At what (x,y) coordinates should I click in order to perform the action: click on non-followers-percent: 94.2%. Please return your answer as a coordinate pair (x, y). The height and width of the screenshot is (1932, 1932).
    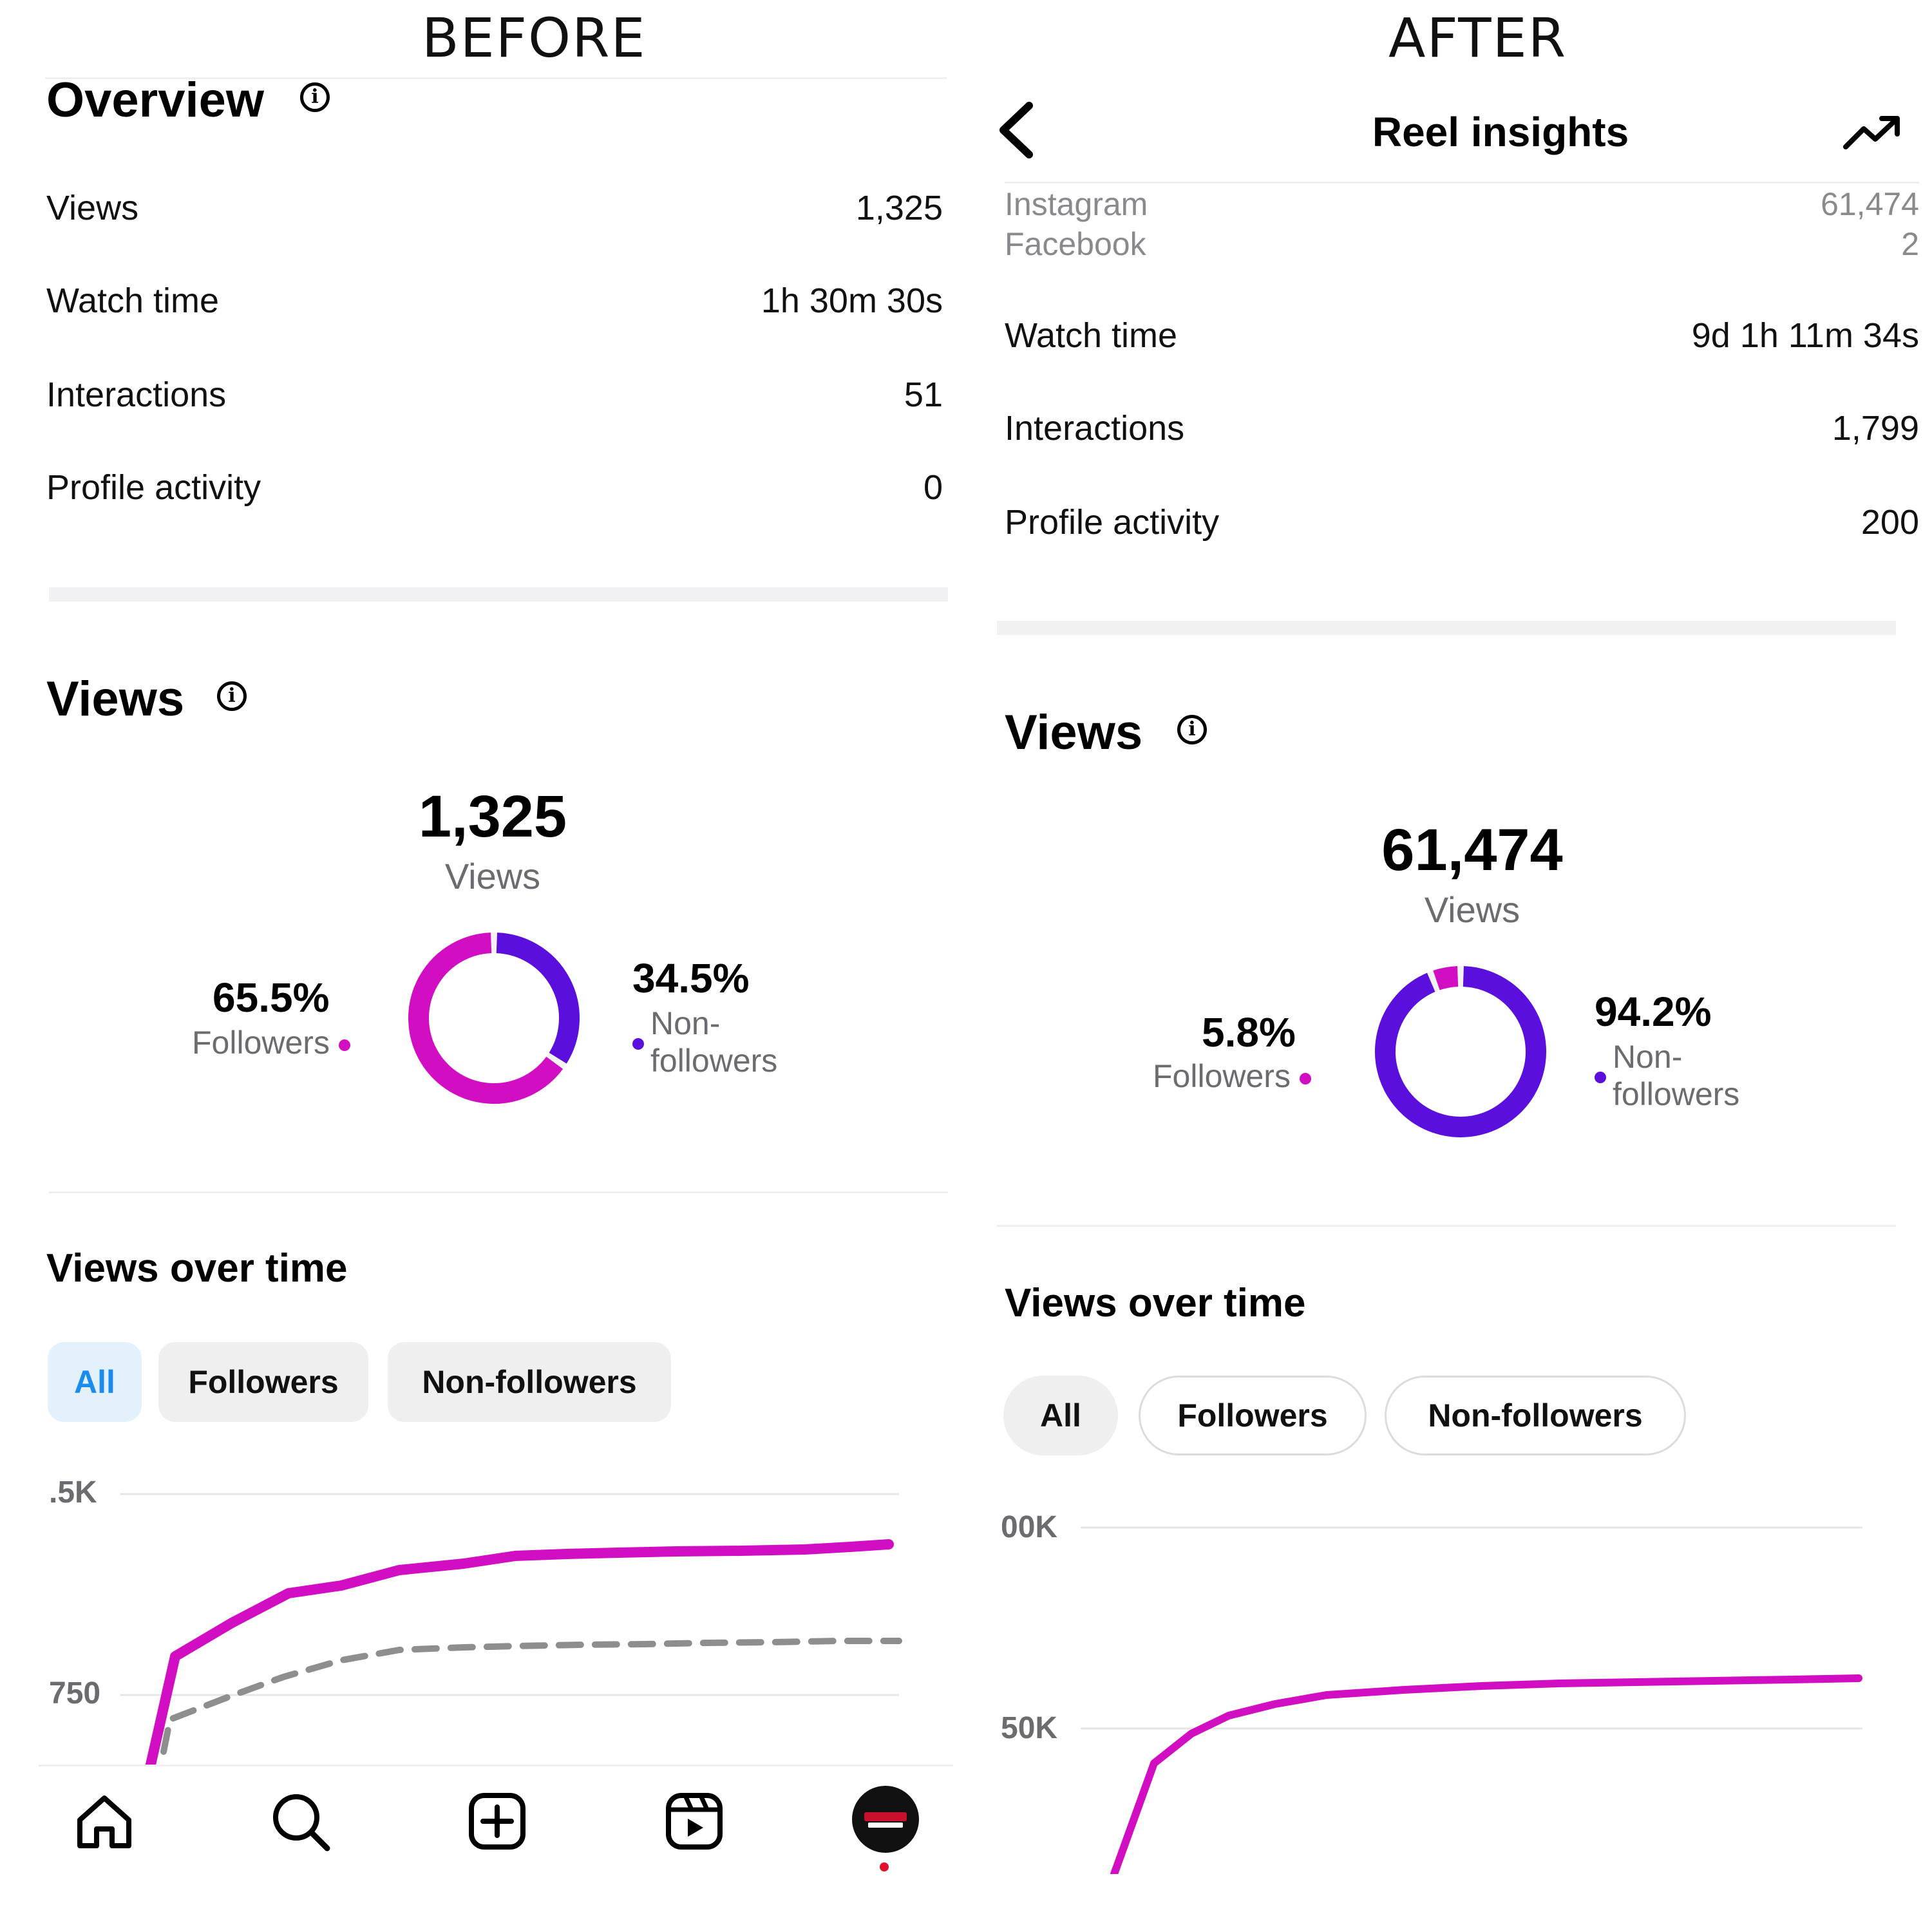
    Looking at the image, I should click on (1653, 1012).